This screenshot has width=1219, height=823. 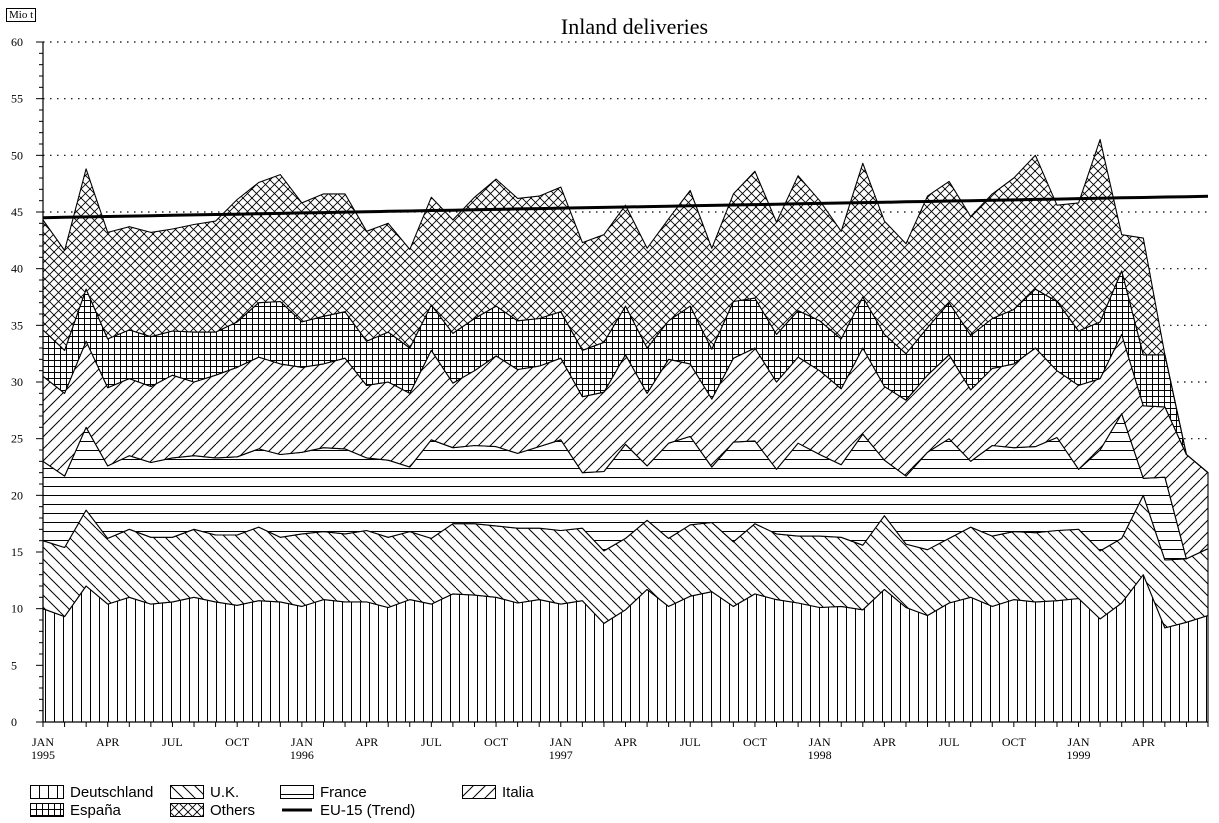 What do you see at coordinates (17, 42) in the screenshot?
I see `y-tick-label: 60` at bounding box center [17, 42].